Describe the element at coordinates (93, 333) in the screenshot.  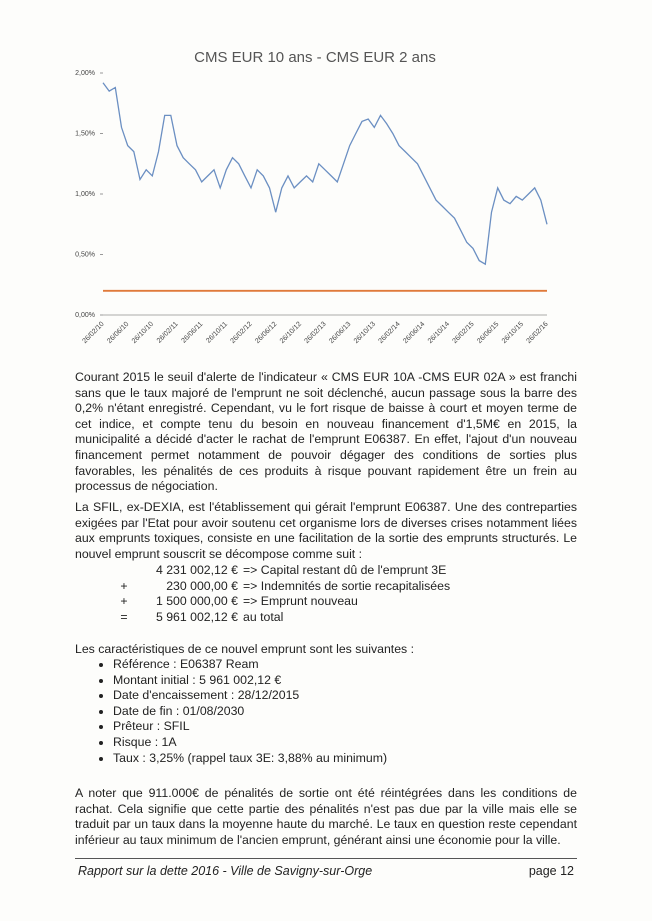
I see `x-tick-label: 26/02/10` at that location.